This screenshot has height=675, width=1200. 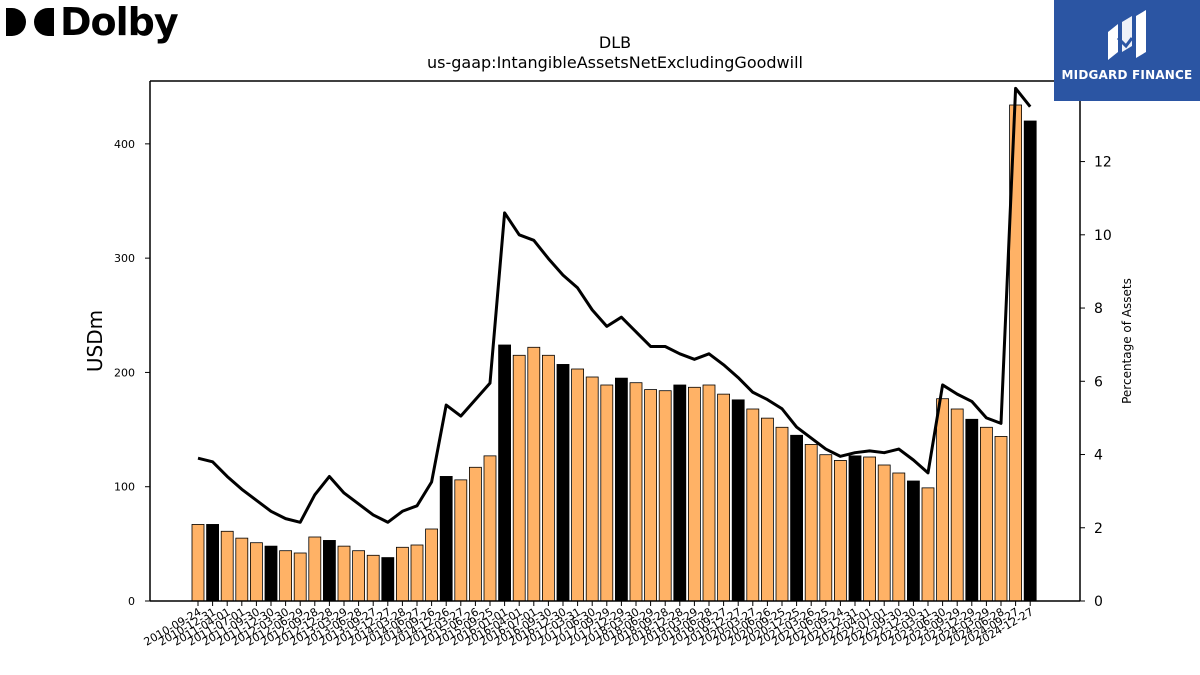 I want to click on dolby-logo-text: Dolby, so click(x=119, y=22).